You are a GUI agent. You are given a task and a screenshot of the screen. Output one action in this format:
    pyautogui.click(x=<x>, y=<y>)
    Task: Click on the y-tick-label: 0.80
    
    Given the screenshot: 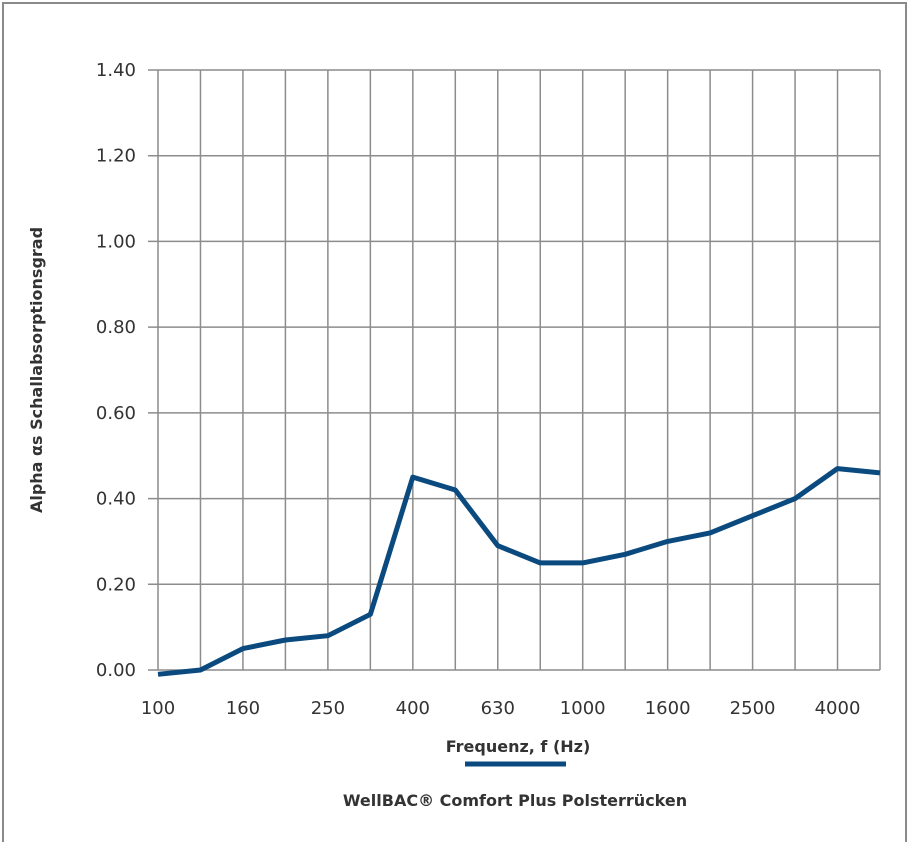 What is the action you would take?
    pyautogui.click(x=116, y=327)
    